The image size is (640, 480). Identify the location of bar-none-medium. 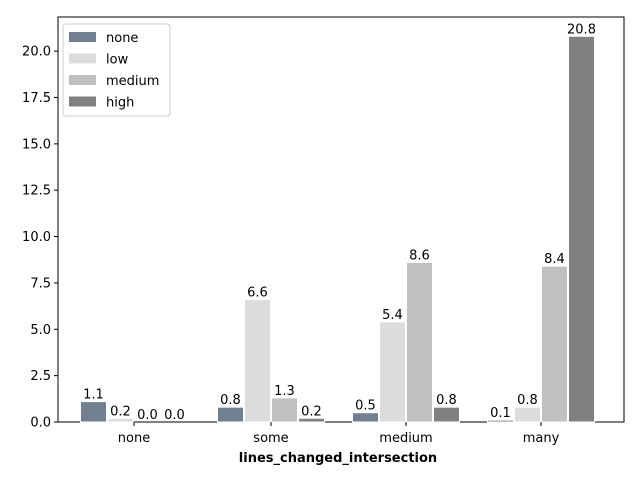
(365, 417).